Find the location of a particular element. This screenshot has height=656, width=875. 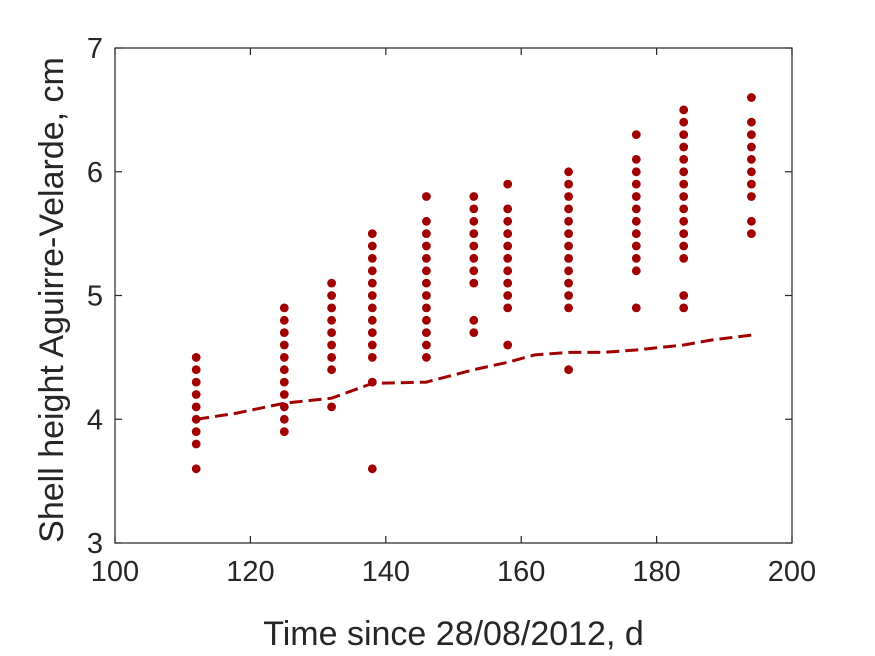

x-tick-label: 180 is located at coordinates (656, 572).